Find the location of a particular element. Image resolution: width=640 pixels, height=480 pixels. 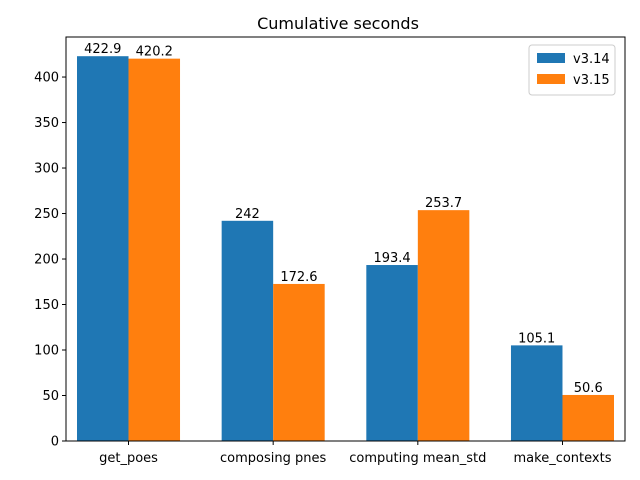

bar-v3-14-computing-mean-std is located at coordinates (392, 353).